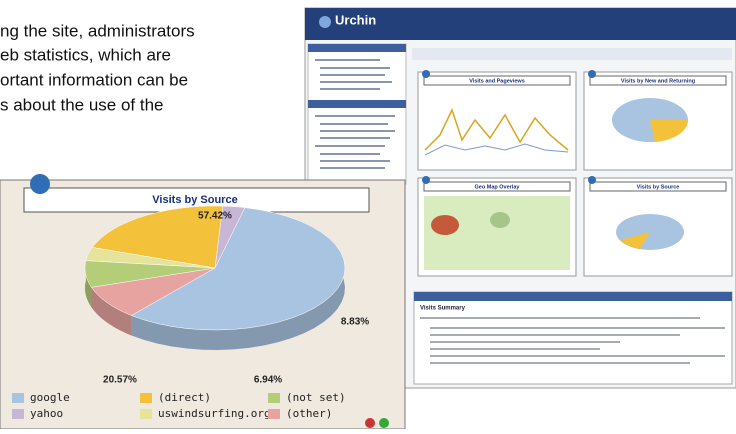 The image size is (736, 434). What do you see at coordinates (268, 380) in the screenshot?
I see `value-label: 6.94%` at bounding box center [268, 380].